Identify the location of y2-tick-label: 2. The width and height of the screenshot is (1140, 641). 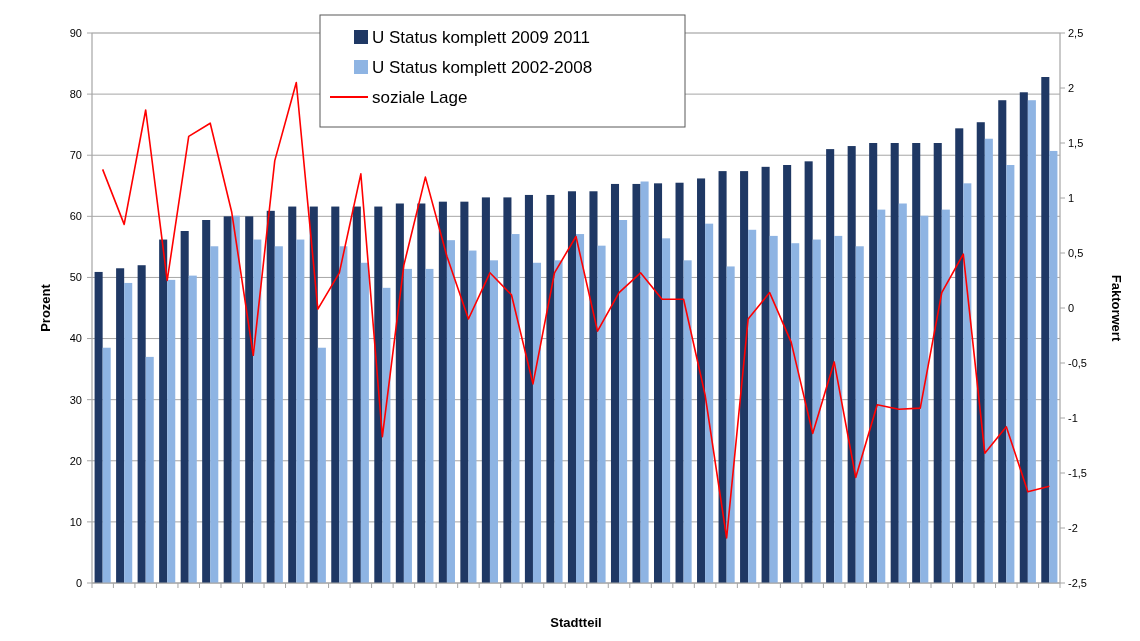
(1071, 87).